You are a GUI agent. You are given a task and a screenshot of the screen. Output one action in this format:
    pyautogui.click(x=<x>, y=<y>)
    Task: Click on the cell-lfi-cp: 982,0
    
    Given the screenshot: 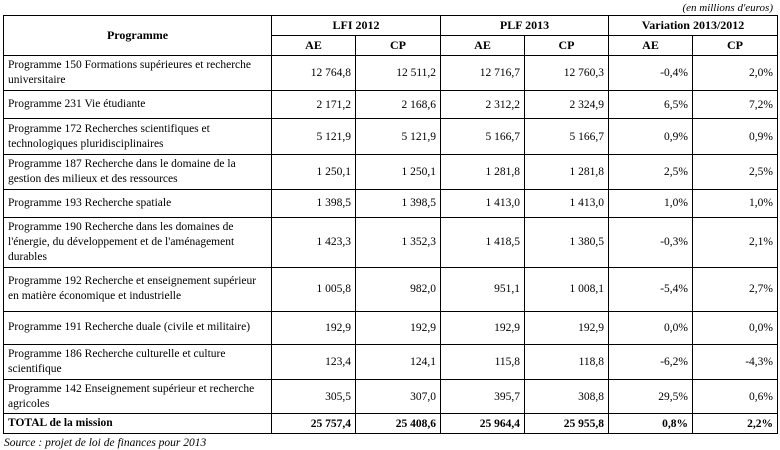 What is the action you would take?
    pyautogui.click(x=398, y=289)
    